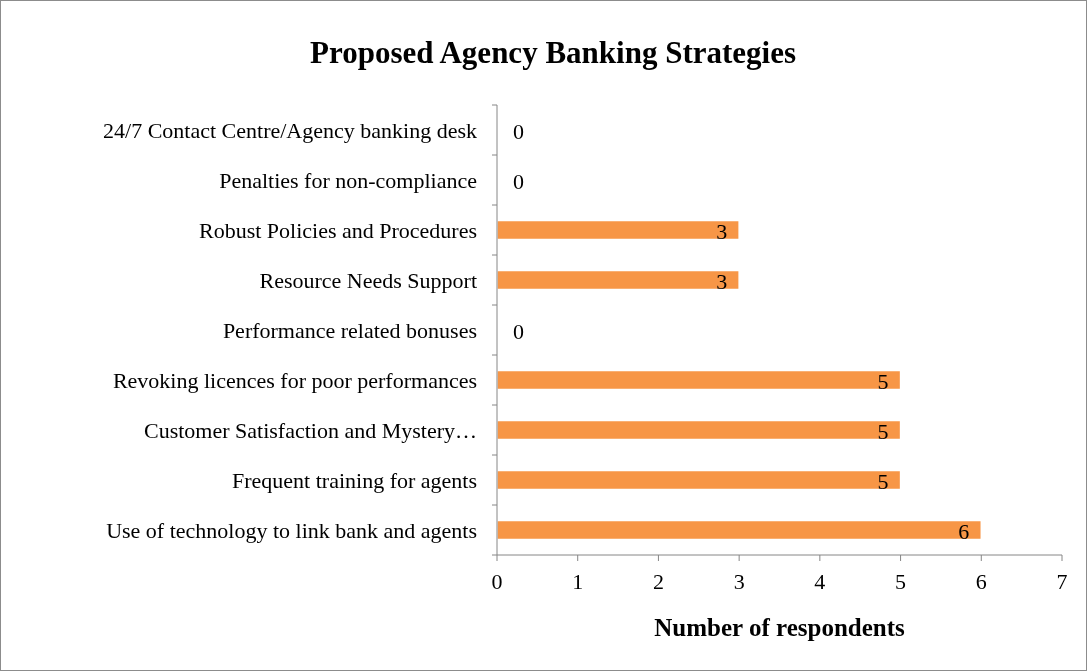  Describe the element at coordinates (1062, 581) in the screenshot. I see `x-tick-label: 7` at that location.